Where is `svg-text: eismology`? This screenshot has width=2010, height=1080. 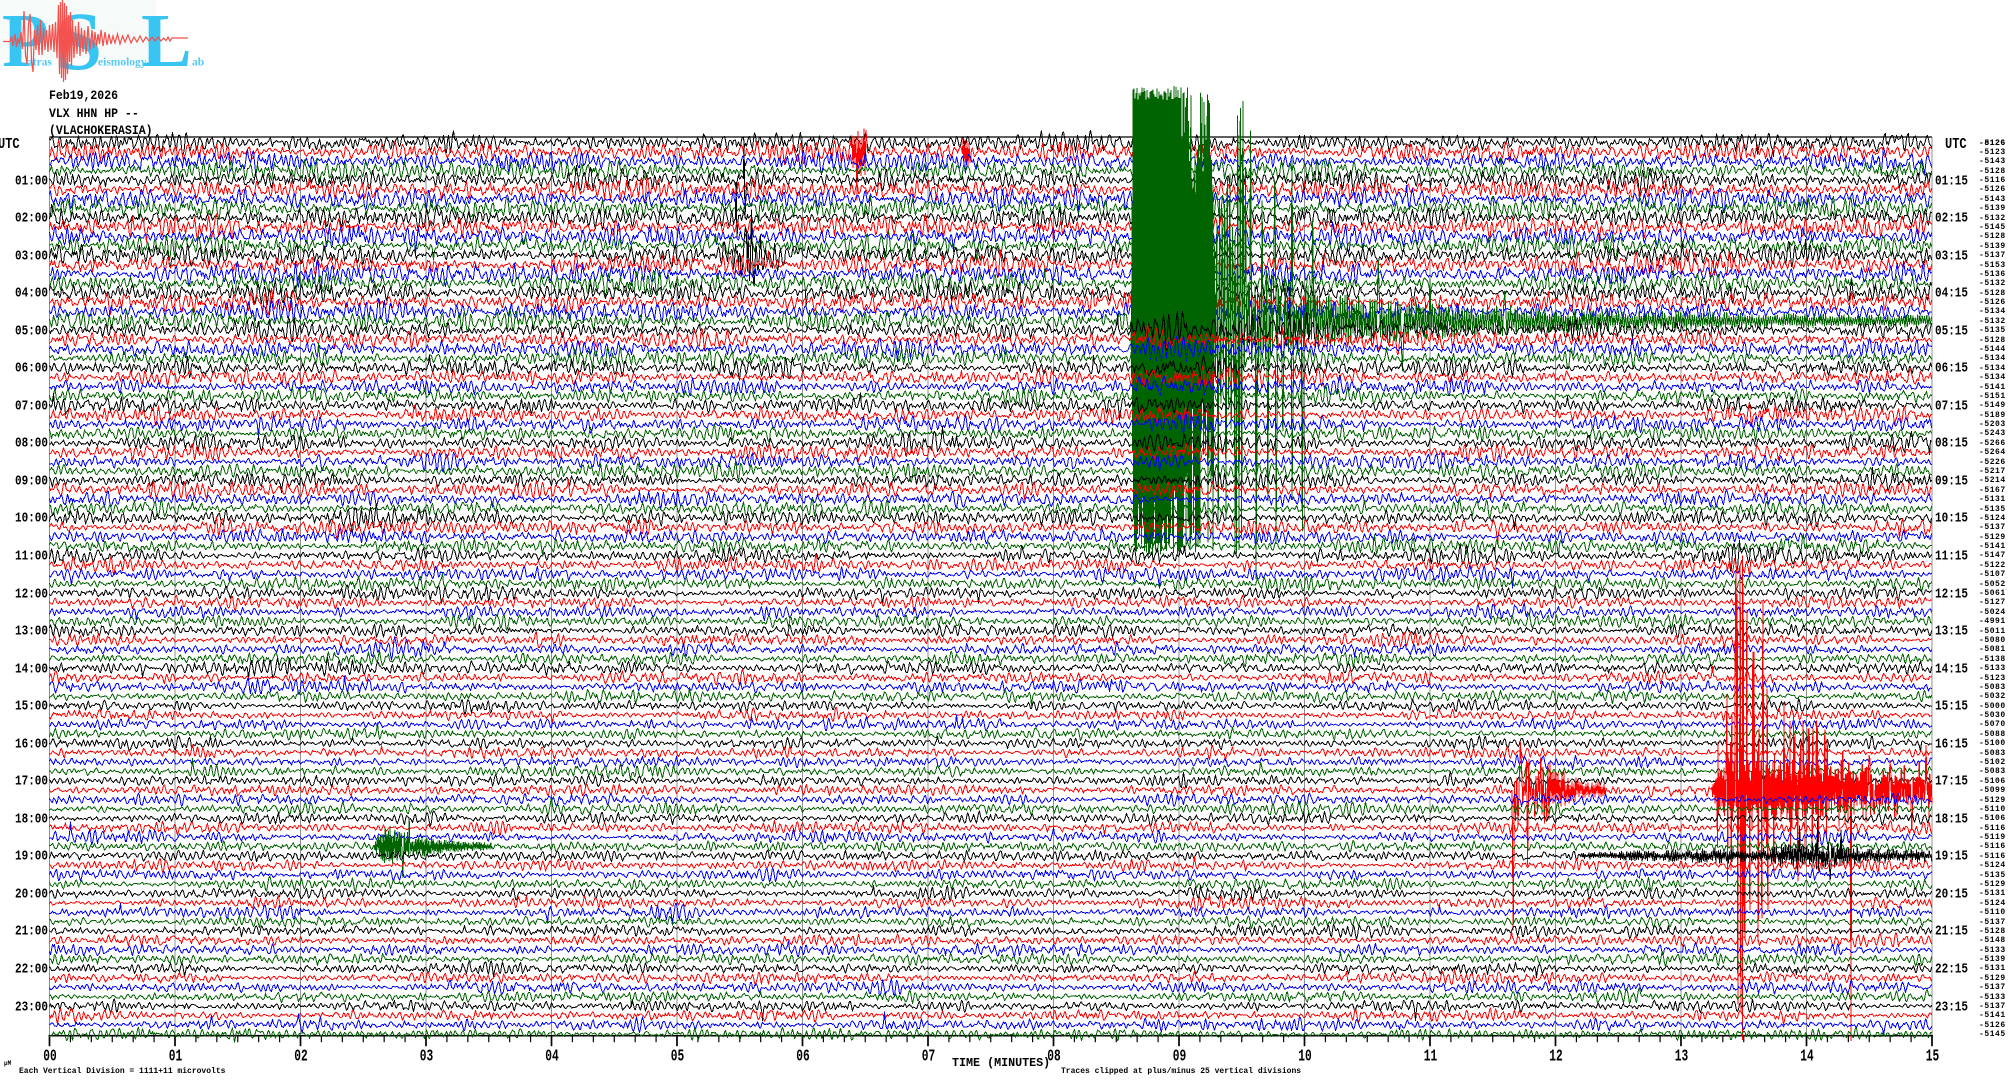
svg-text: eismology is located at coordinates (122, 63).